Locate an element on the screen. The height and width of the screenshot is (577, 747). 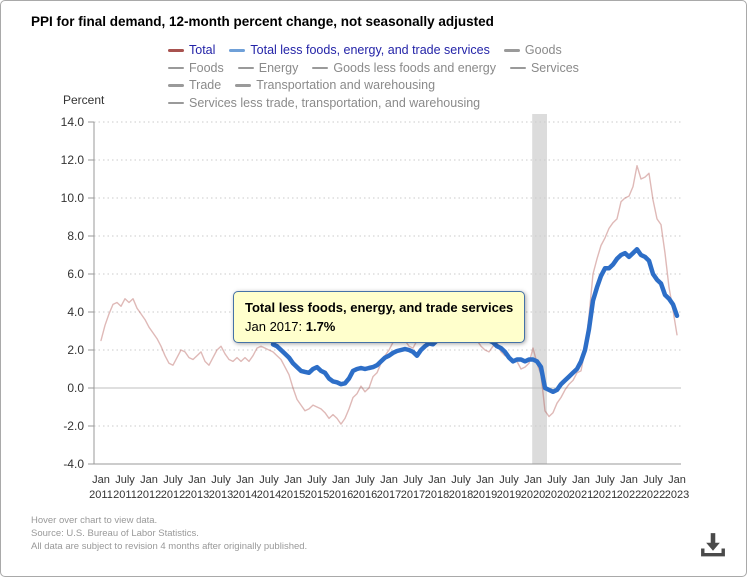
x-axis-tick-label: July 2017 is located at coordinates (413, 487).